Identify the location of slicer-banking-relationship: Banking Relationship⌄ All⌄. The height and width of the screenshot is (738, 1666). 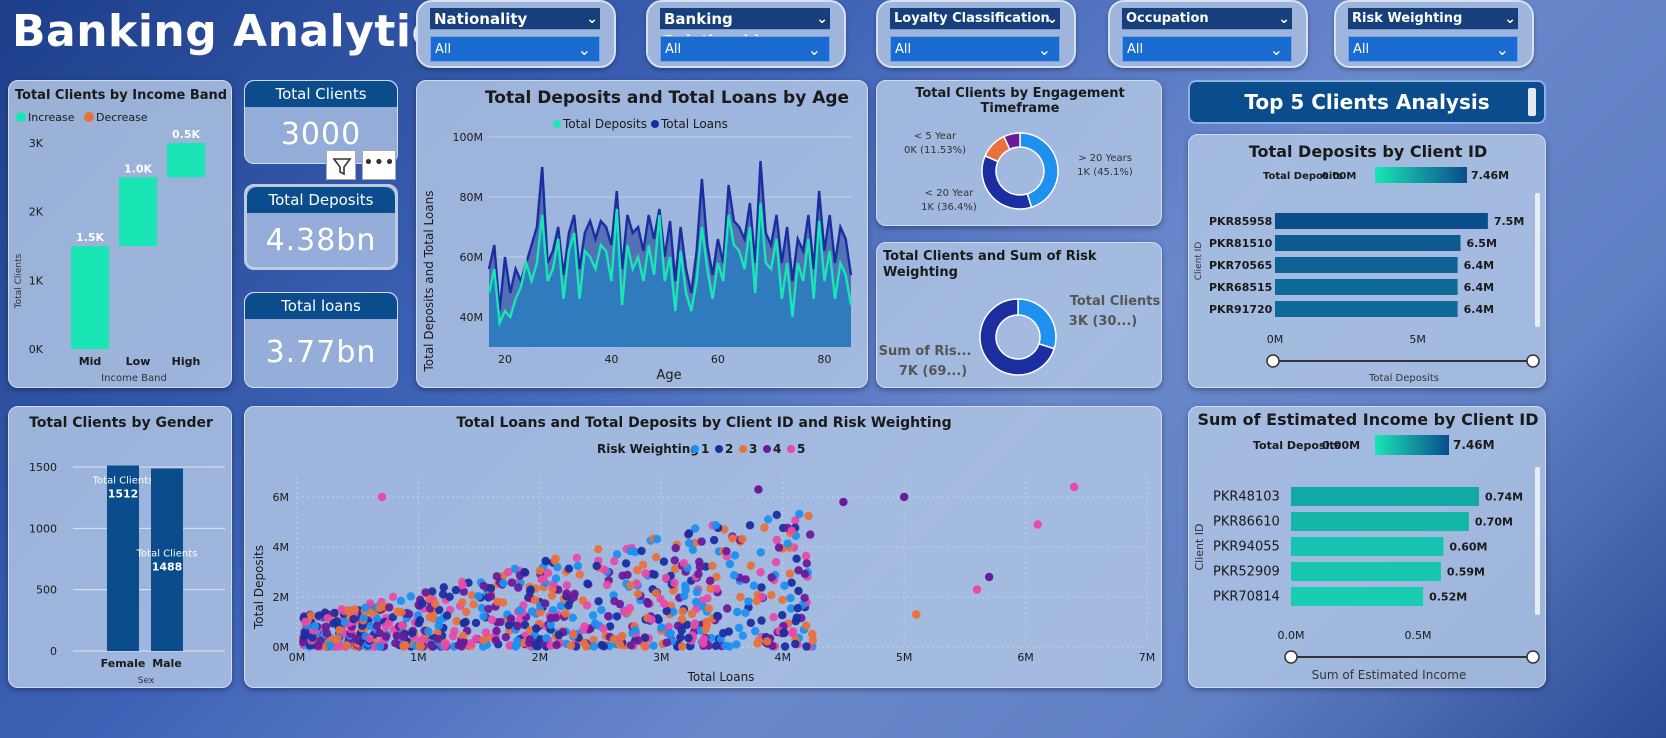
(746, 34).